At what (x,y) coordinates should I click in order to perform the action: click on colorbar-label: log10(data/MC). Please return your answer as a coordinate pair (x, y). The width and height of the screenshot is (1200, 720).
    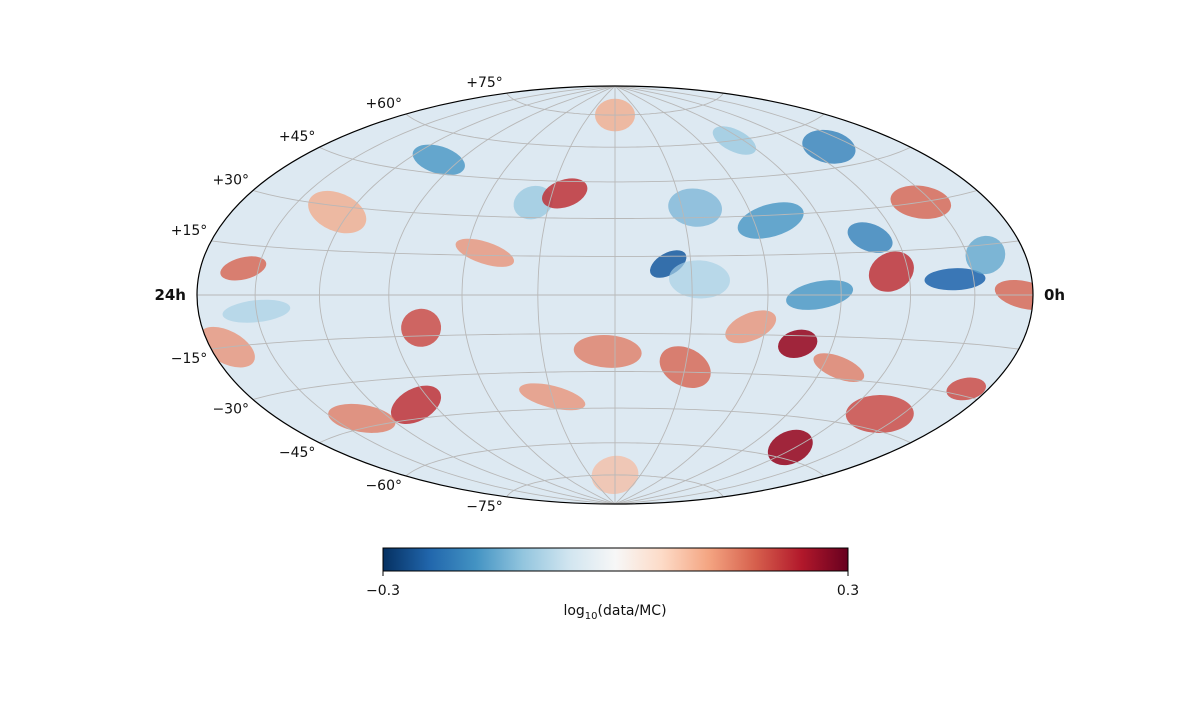
    Looking at the image, I should click on (614, 612).